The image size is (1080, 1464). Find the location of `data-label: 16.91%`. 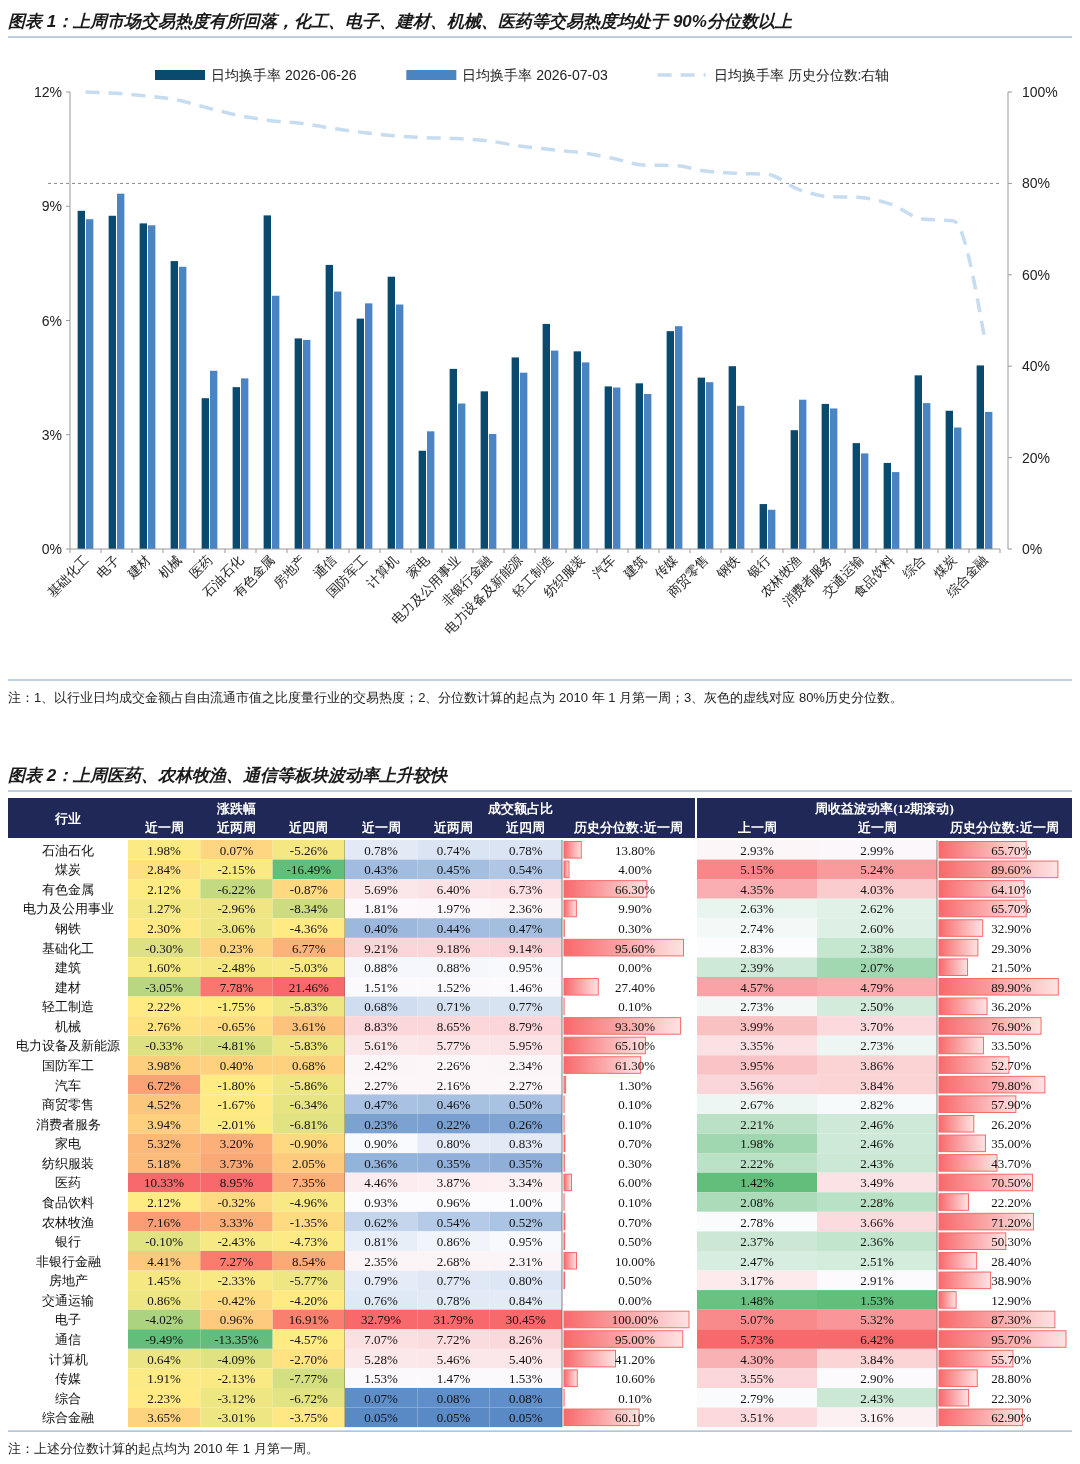

data-label: 16.91% is located at coordinates (309, 1320).